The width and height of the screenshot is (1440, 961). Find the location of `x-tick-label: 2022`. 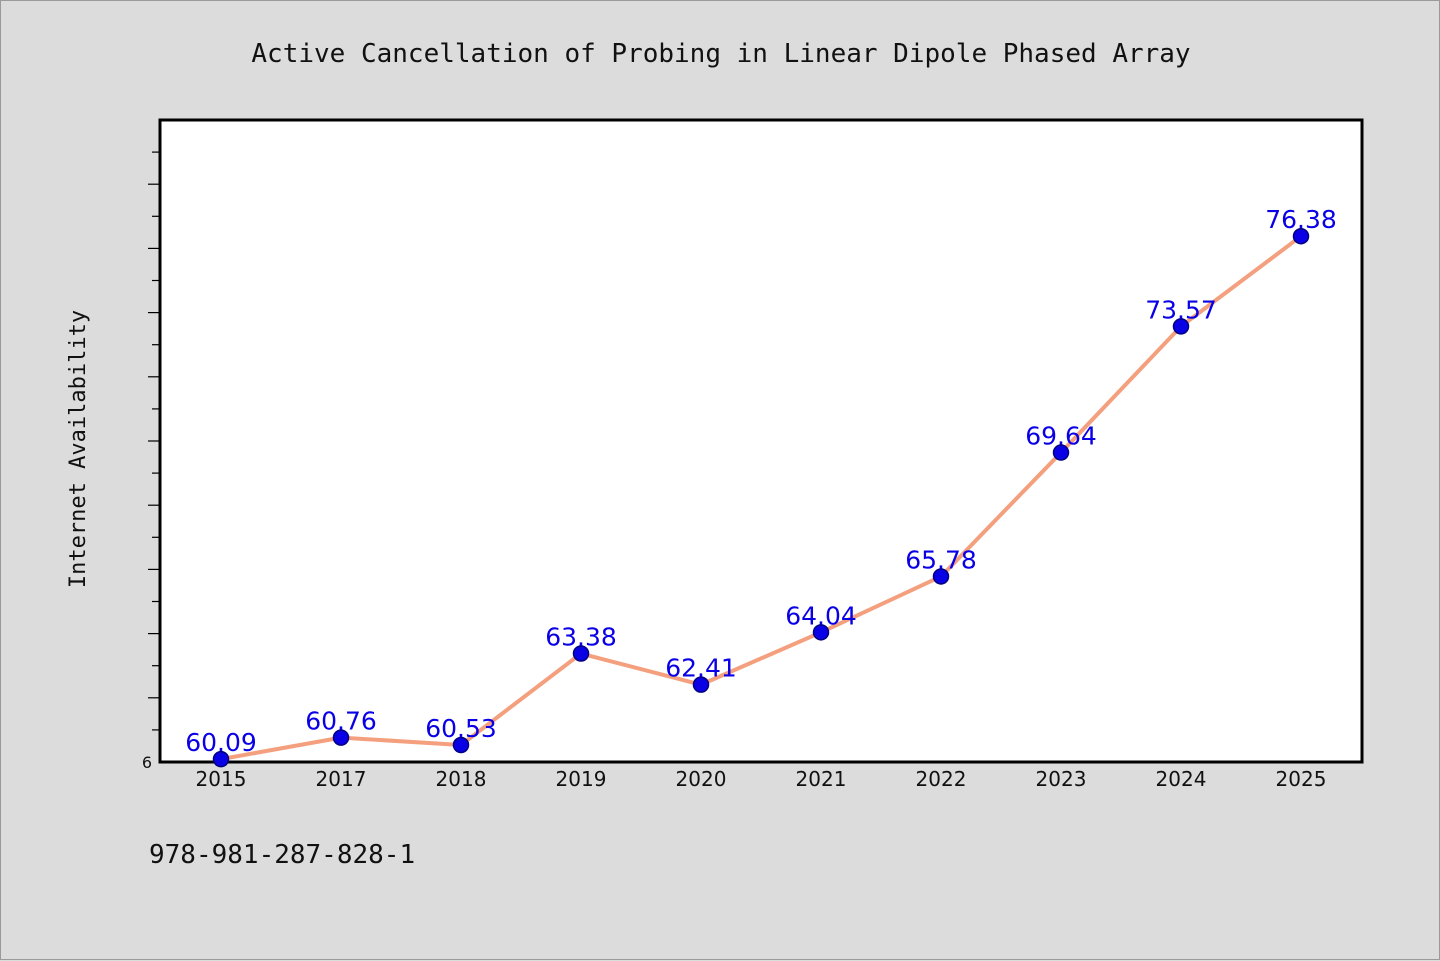

x-tick-label: 2022 is located at coordinates (941, 779).